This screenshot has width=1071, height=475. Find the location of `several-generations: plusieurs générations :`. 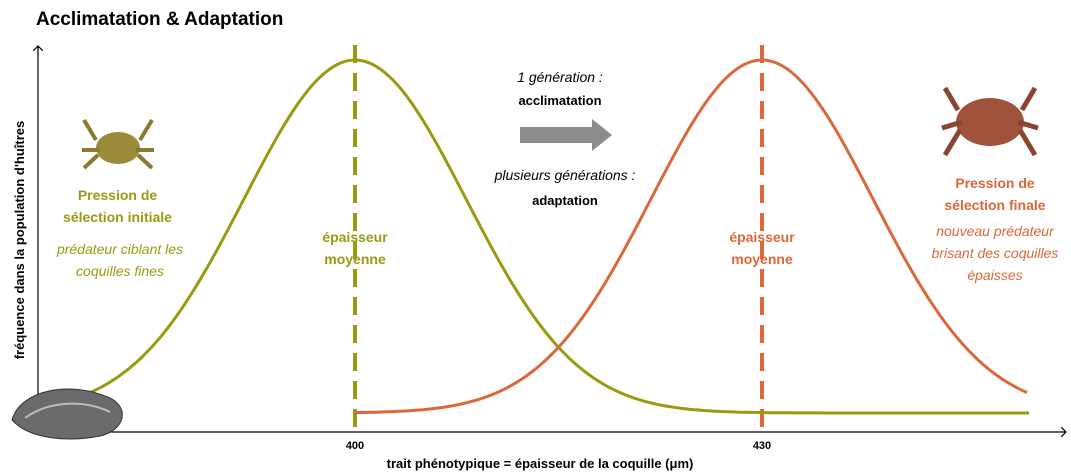

several-generations: plusieurs générations : is located at coordinates (565, 175).